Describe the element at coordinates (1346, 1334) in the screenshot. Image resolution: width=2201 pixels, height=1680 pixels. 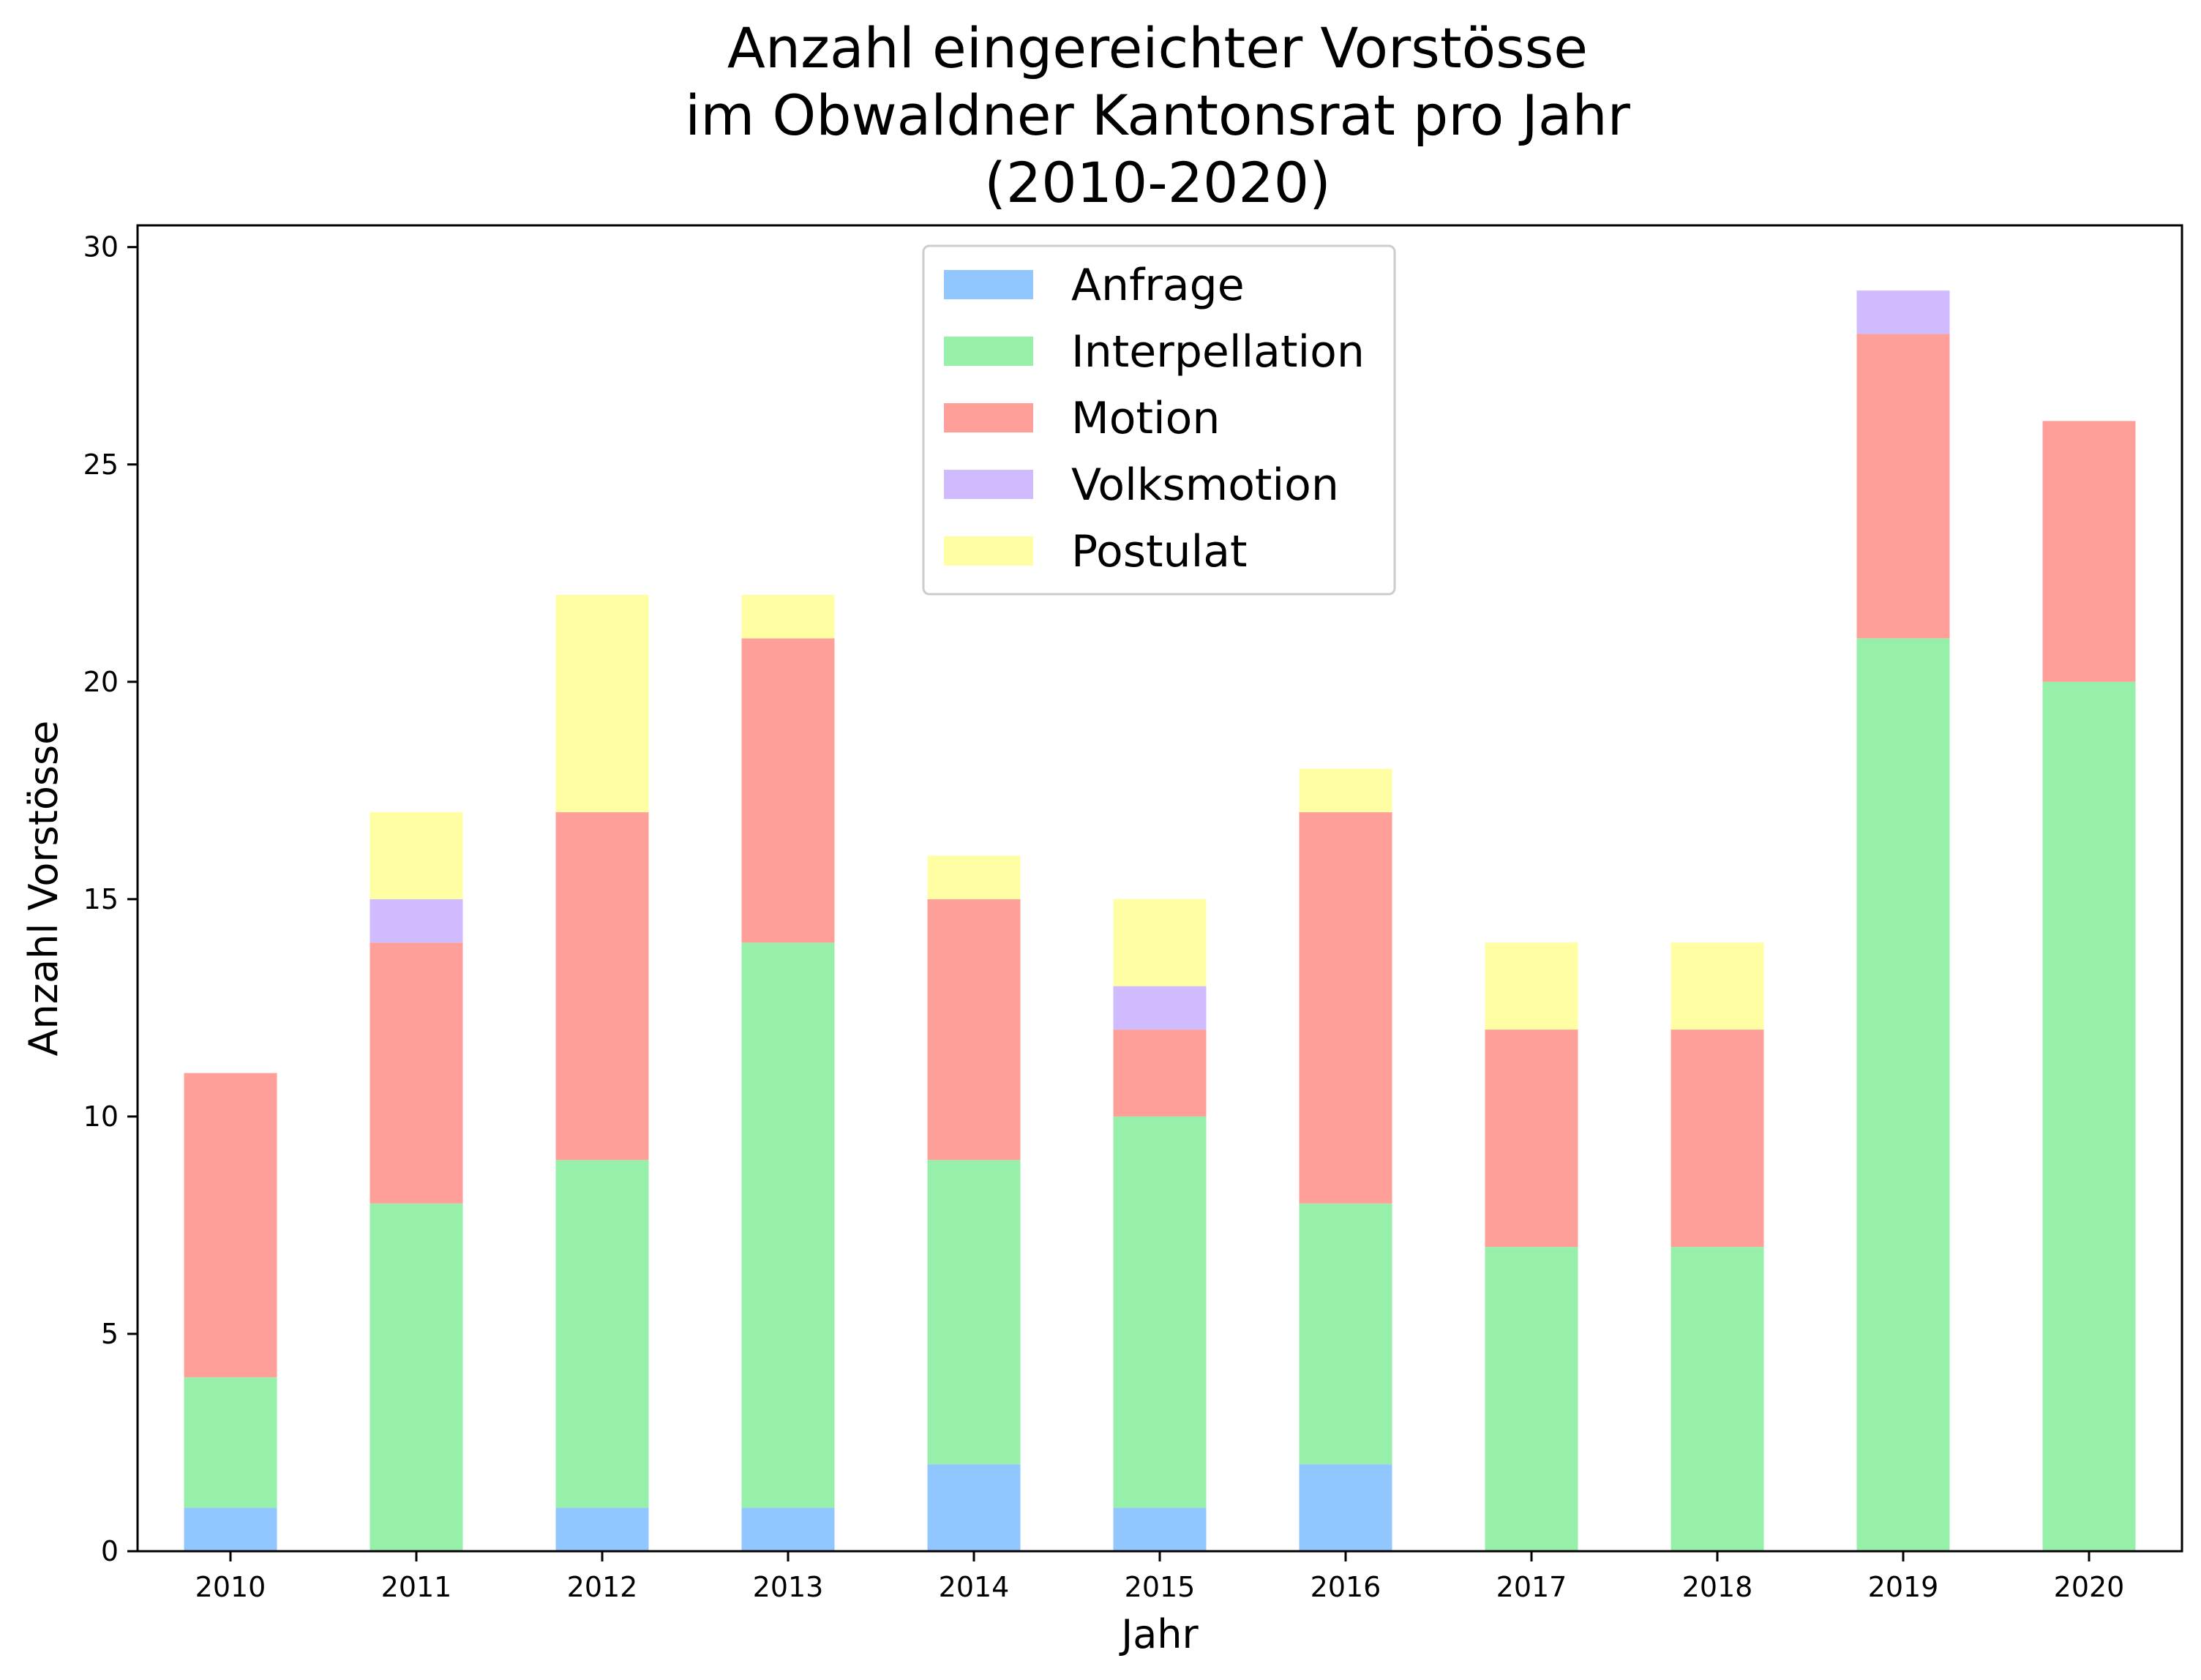
I see `bar-2016-interpellation` at that location.